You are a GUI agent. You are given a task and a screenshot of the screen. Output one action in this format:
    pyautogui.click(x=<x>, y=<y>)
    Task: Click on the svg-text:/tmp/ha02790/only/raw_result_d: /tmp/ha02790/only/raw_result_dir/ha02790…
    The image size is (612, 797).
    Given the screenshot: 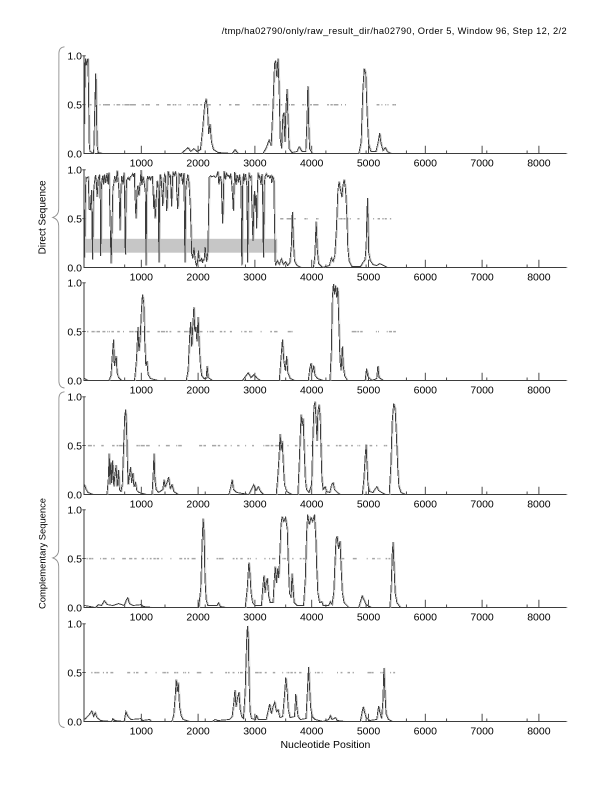 What is the action you would take?
    pyautogui.click(x=394, y=31)
    